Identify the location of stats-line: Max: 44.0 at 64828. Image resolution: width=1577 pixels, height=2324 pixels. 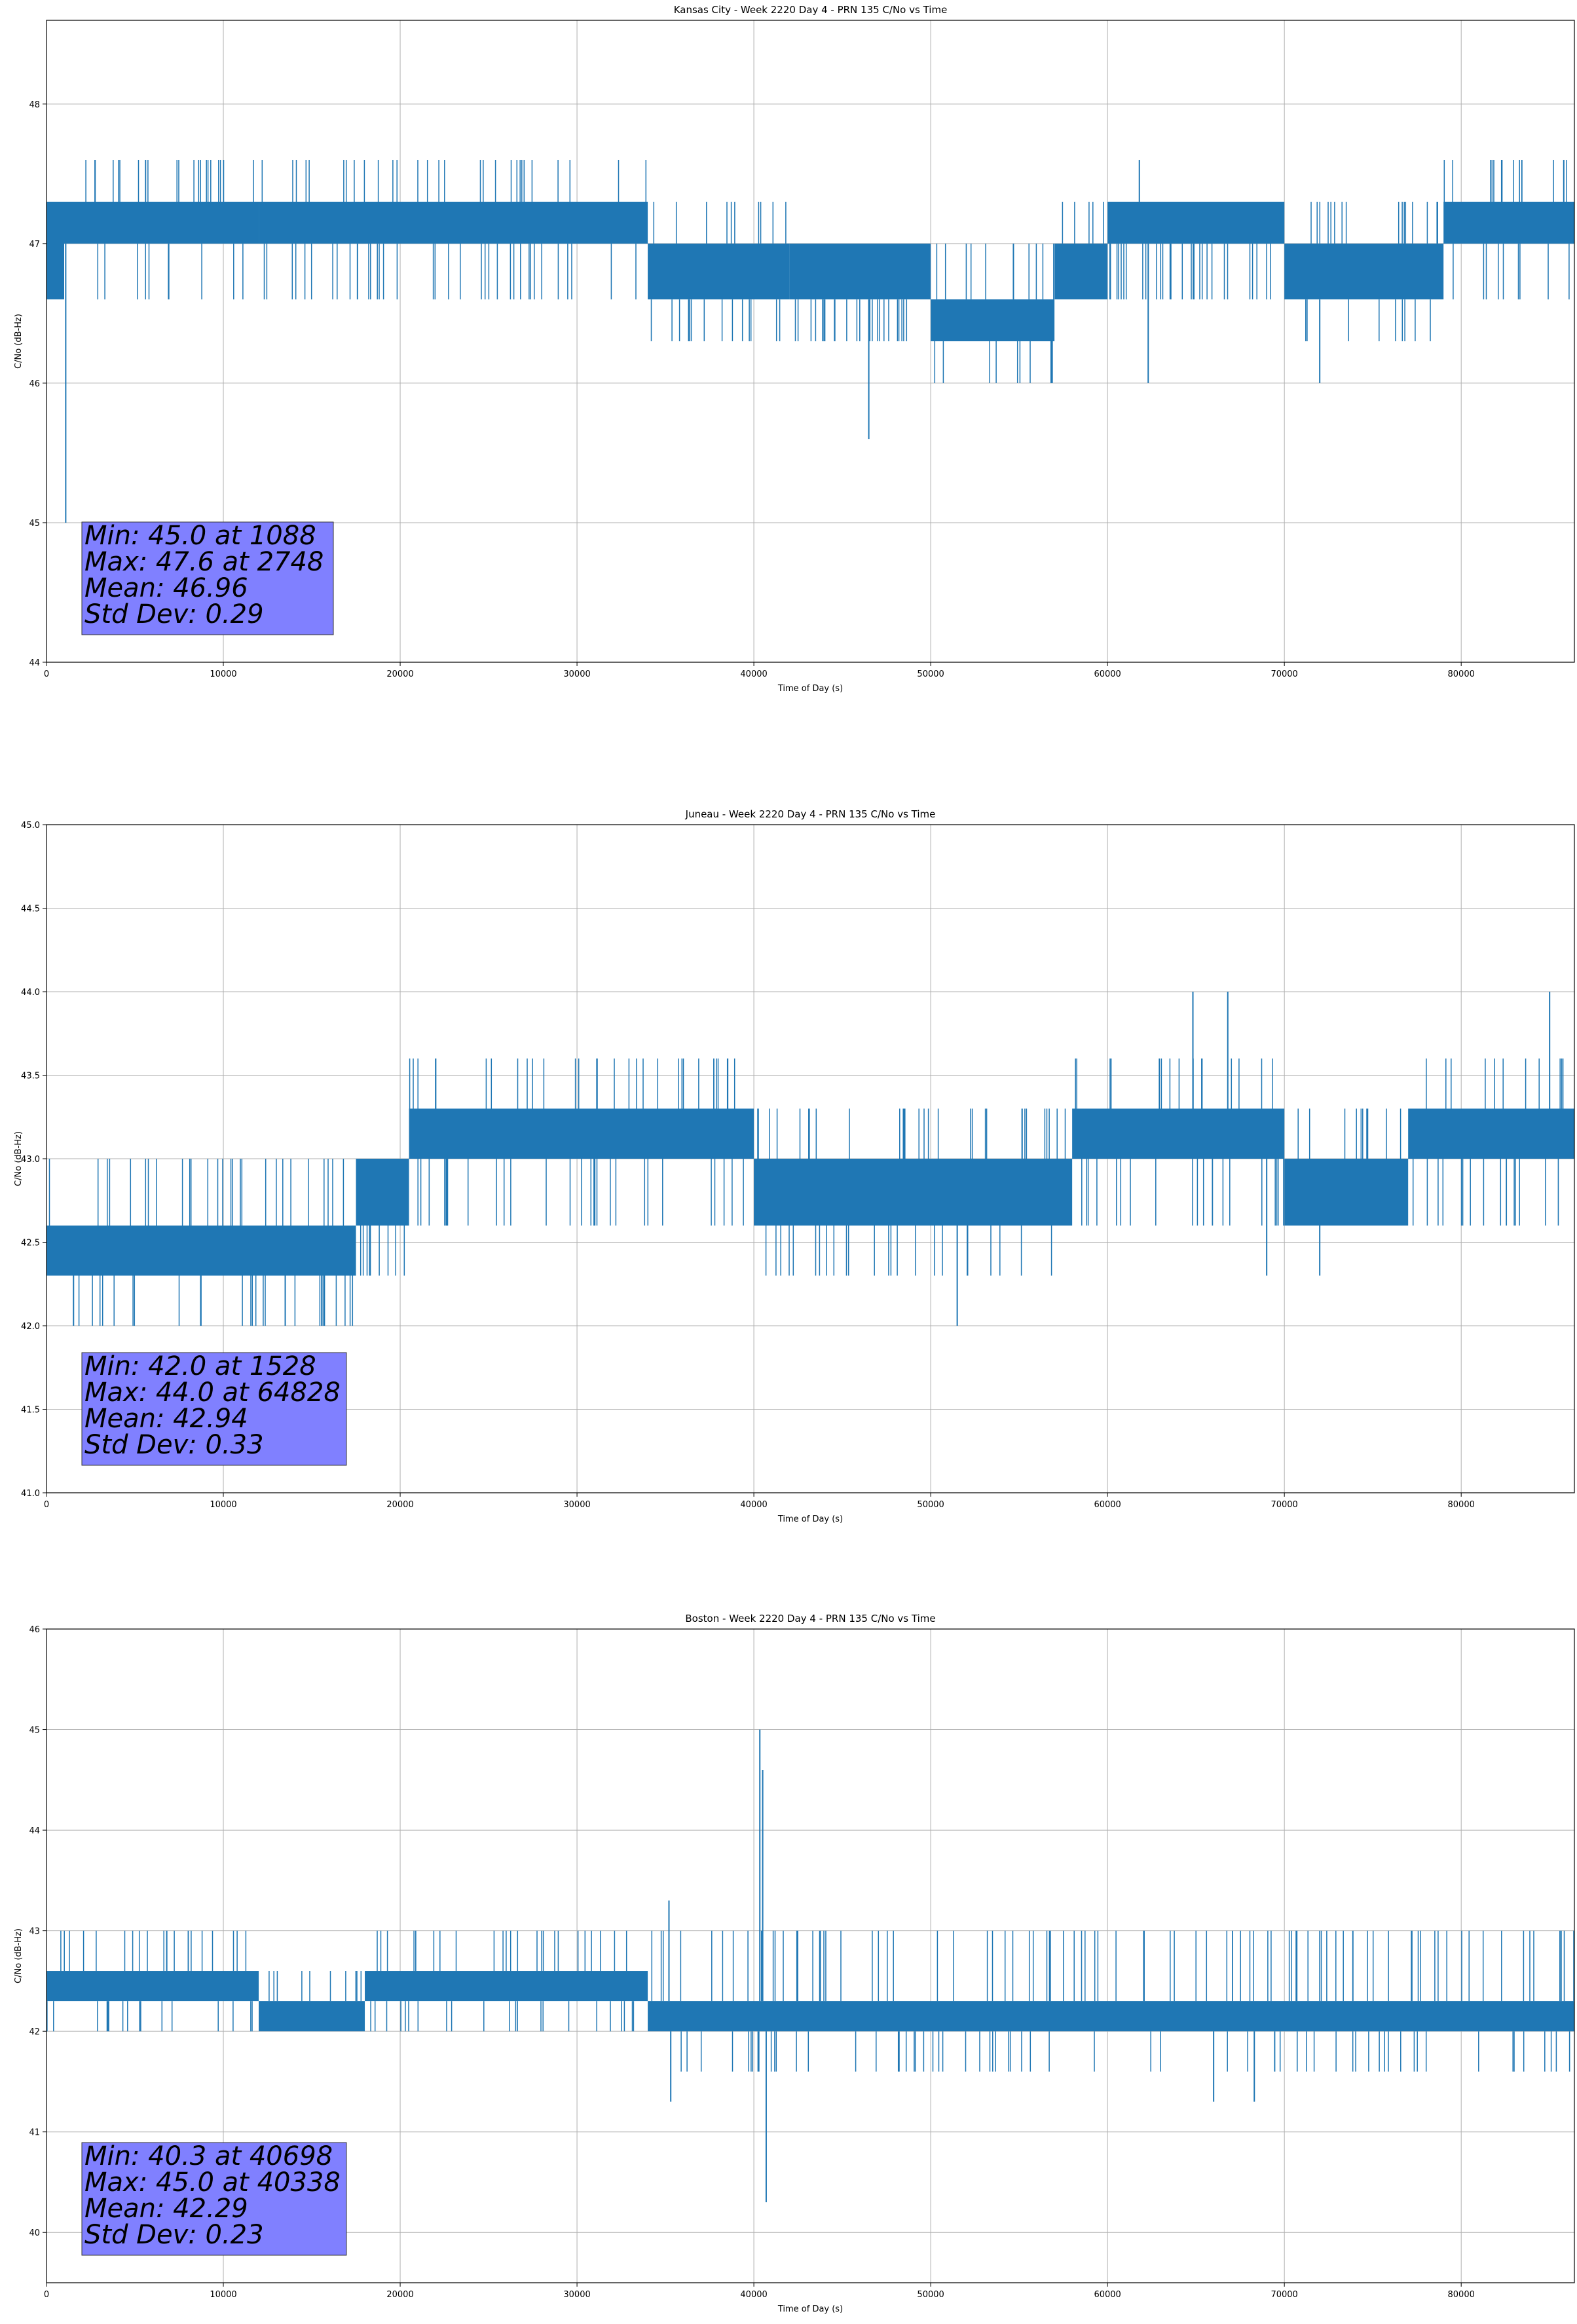
(212, 1393).